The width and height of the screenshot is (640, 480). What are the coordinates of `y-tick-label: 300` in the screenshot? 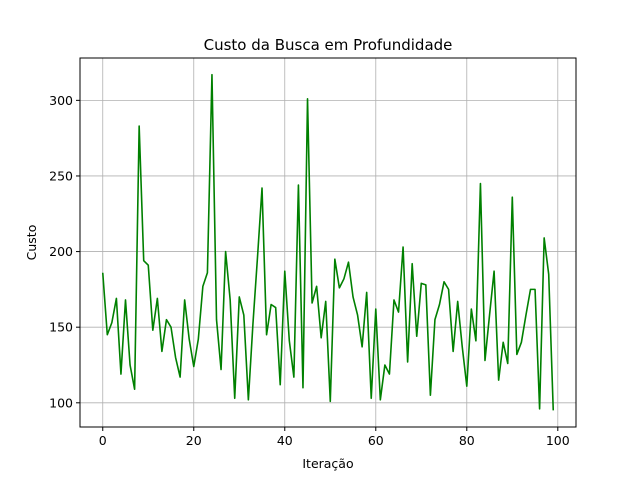 It's located at (61, 100).